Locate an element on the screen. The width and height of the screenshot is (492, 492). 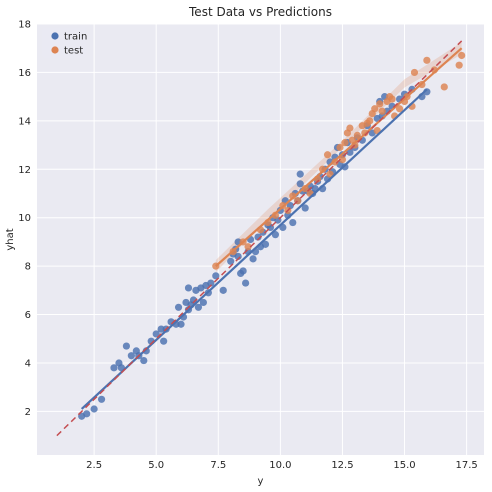
y-tick-label: 2 is located at coordinates (28, 412).